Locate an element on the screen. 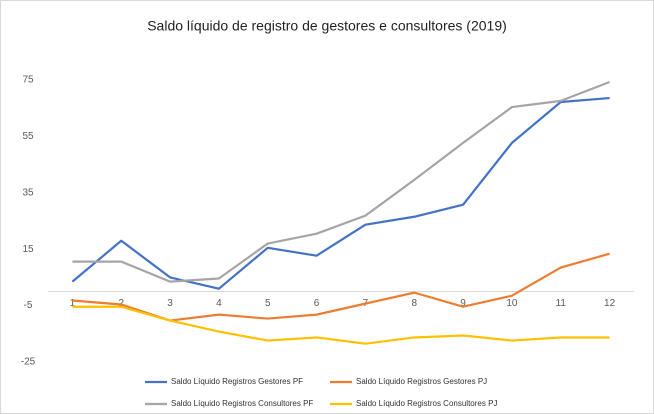  x-tick-label: 8 is located at coordinates (414, 303).